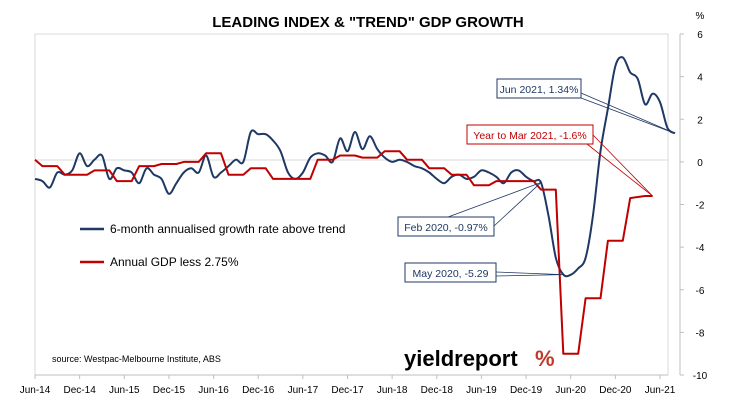 This screenshot has height=405, width=731. I want to click on x-tick-label-1: Dec-14, so click(80, 390).